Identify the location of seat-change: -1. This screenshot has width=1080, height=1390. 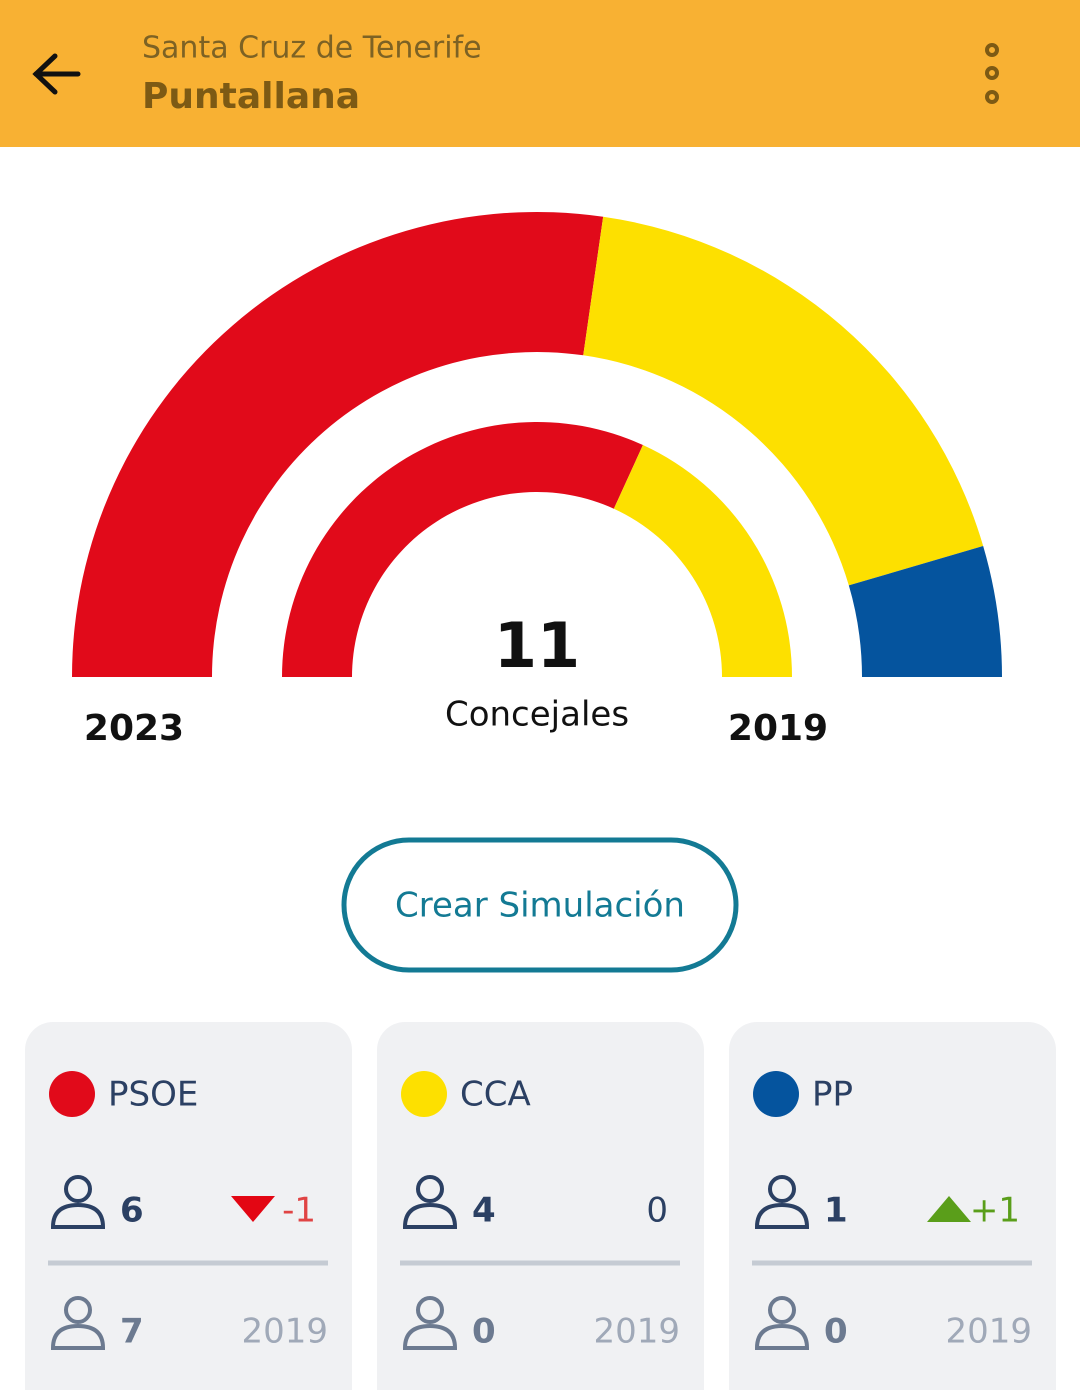
(299, 1211).